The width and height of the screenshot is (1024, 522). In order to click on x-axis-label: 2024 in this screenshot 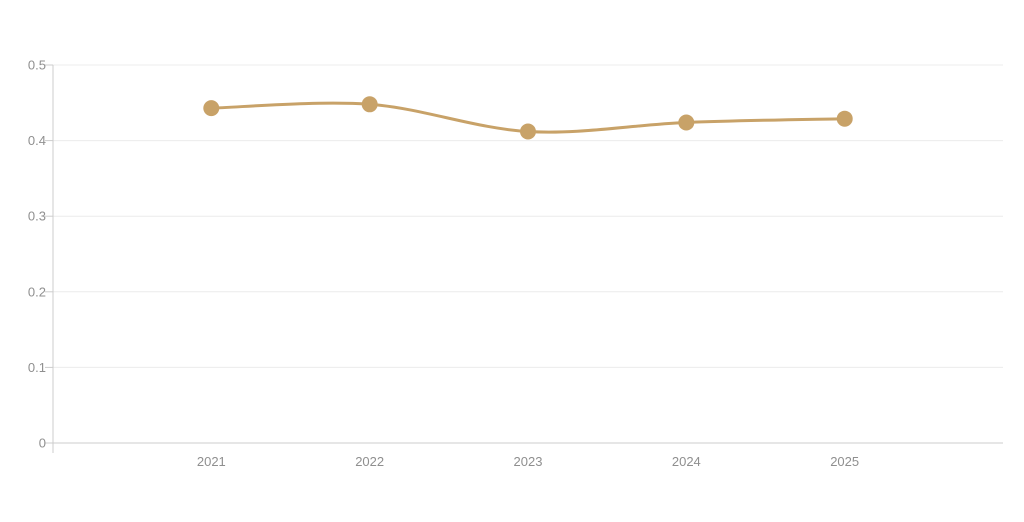, I will do `click(686, 461)`.